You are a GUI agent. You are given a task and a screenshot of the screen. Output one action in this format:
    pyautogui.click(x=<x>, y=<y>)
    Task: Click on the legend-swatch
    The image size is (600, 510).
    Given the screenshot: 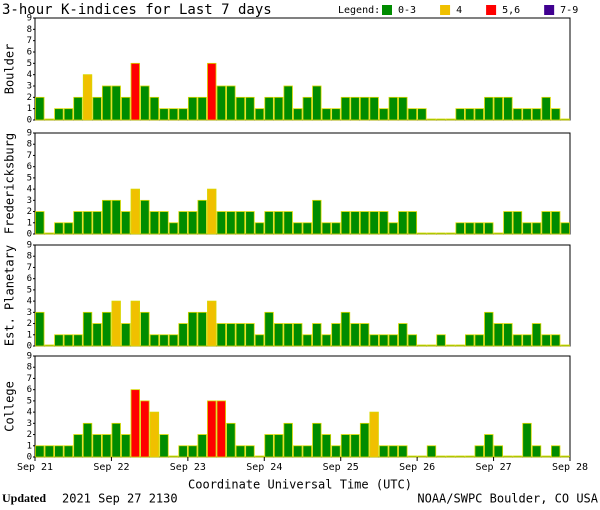 What is the action you would take?
    pyautogui.click(x=445, y=10)
    